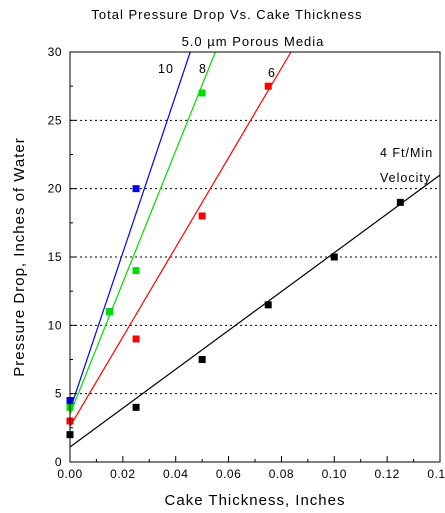 This screenshot has height=513, width=445. I want to click on y-tick-label: 10, so click(55, 325).